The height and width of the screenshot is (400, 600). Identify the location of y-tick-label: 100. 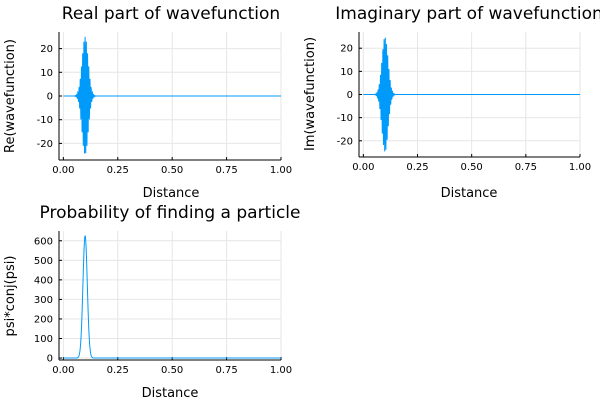
(43, 339).